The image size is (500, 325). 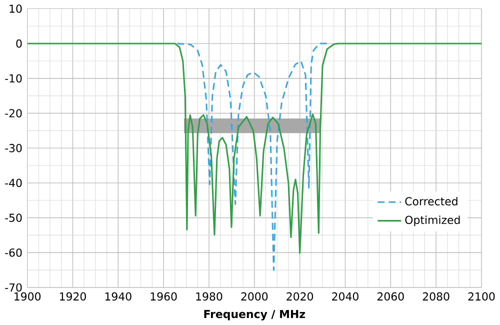 What do you see at coordinates (432, 221) in the screenshot?
I see `legend-label: Optimized` at bounding box center [432, 221].